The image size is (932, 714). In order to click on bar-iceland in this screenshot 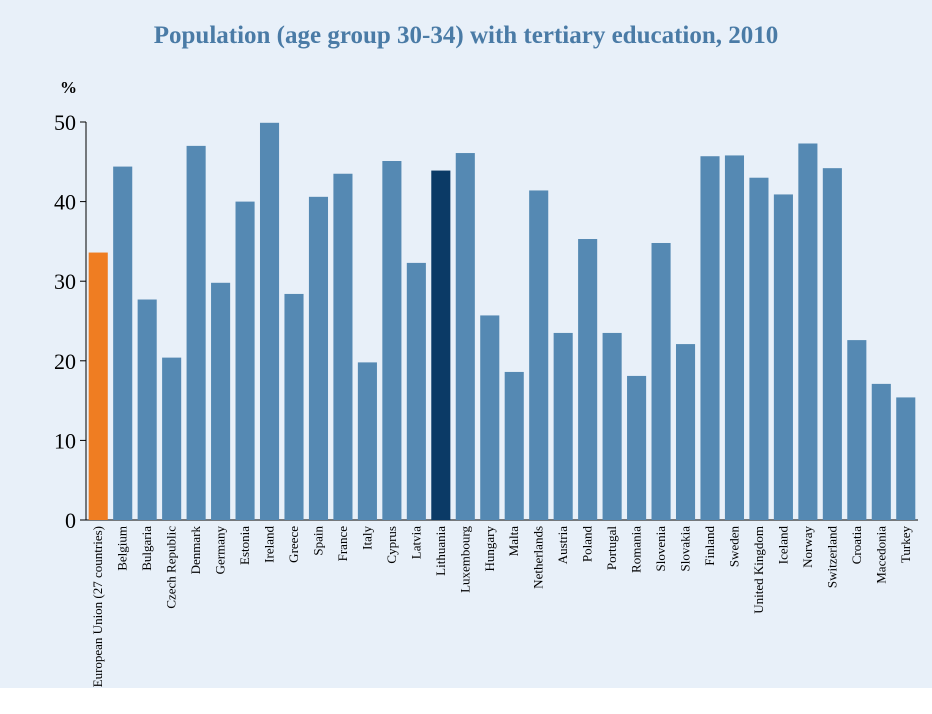, I will do `click(783, 357)`.